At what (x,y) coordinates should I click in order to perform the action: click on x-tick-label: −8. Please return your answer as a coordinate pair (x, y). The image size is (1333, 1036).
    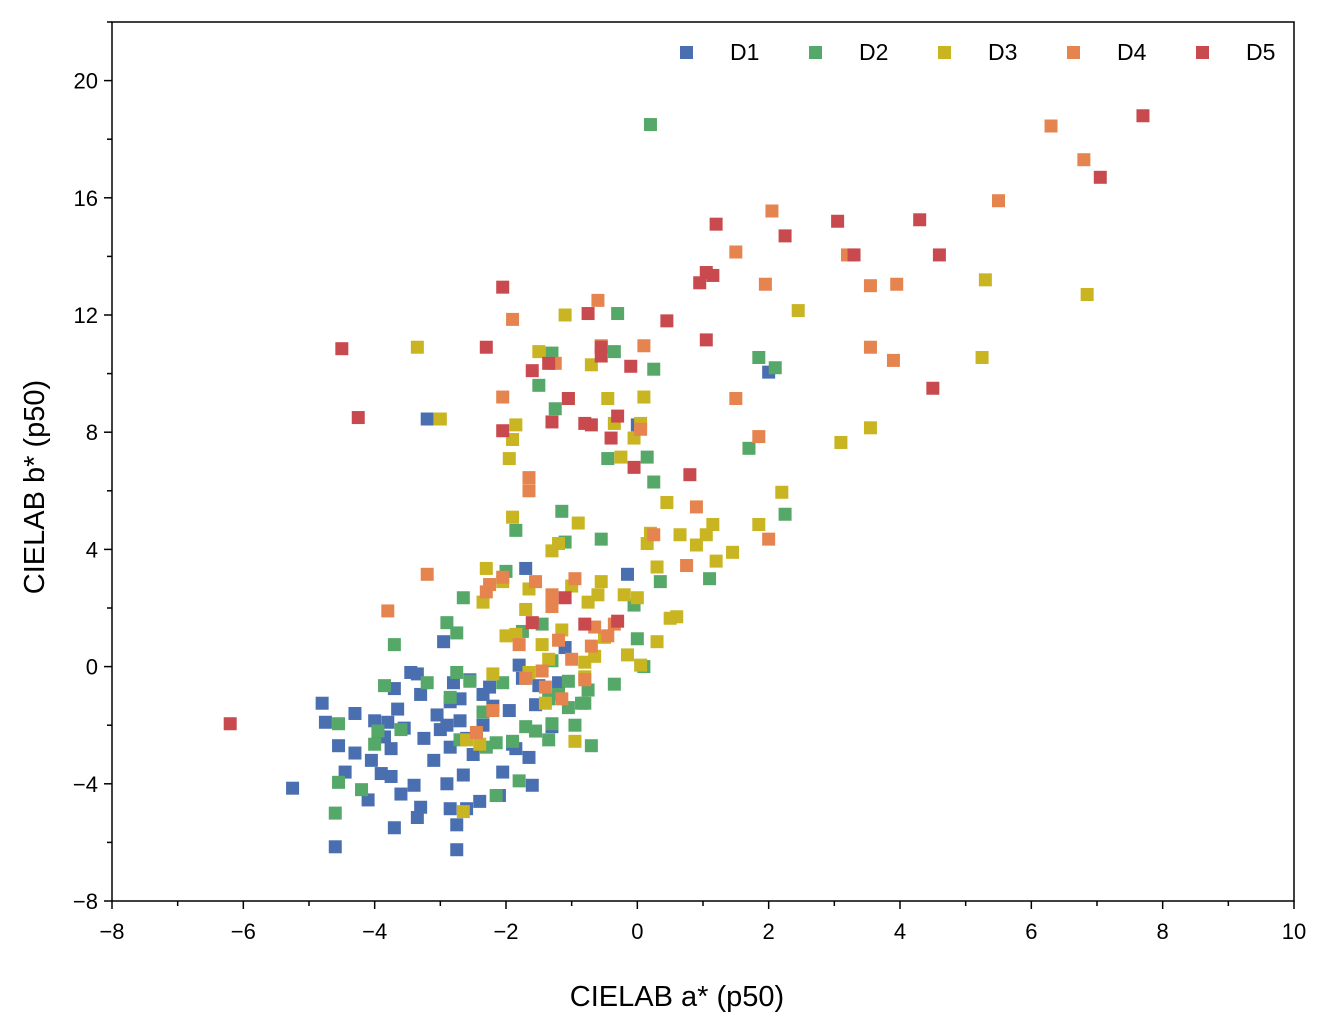
    Looking at the image, I should click on (111, 931).